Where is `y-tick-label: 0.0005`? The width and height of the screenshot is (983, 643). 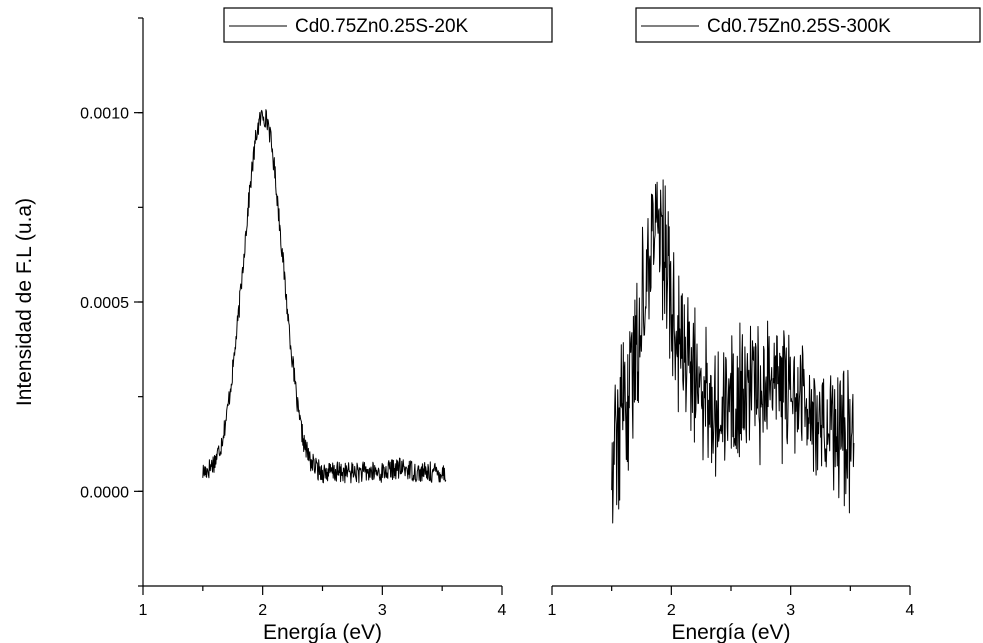 y-tick-label: 0.0005 is located at coordinates (104, 303).